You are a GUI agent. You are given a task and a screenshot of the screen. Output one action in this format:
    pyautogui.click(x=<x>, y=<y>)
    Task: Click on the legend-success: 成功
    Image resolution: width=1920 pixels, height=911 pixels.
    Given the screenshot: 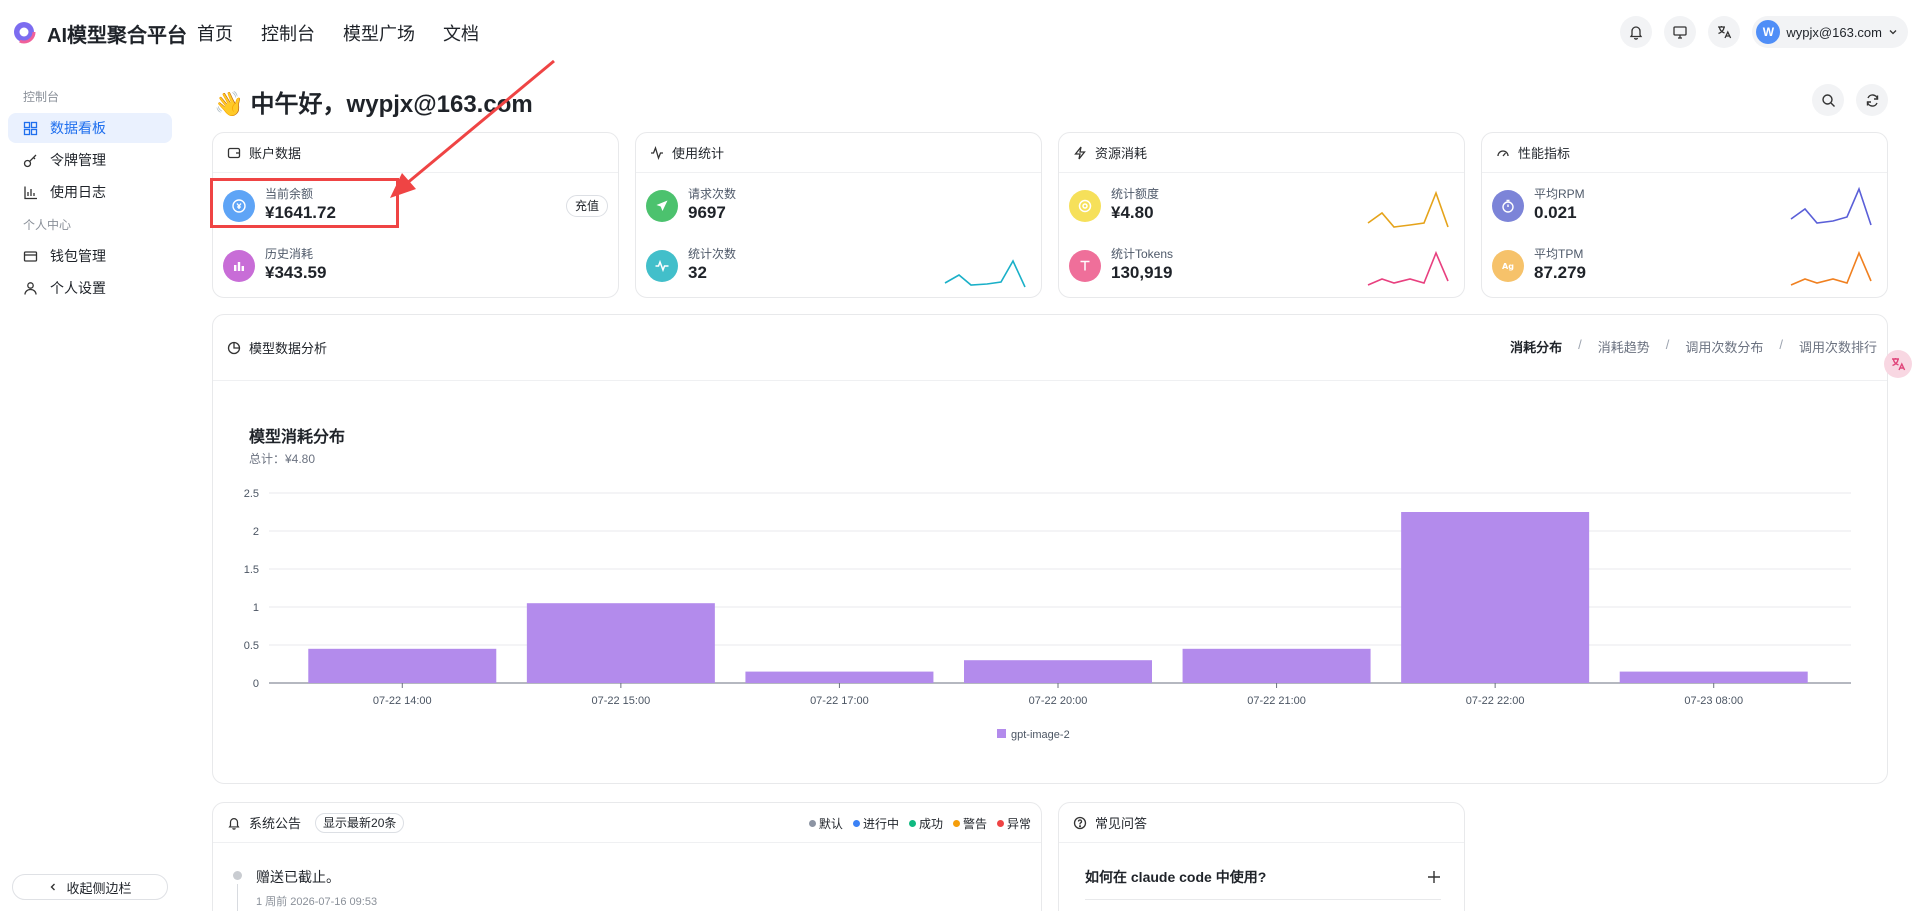 What is the action you would take?
    pyautogui.click(x=925, y=823)
    